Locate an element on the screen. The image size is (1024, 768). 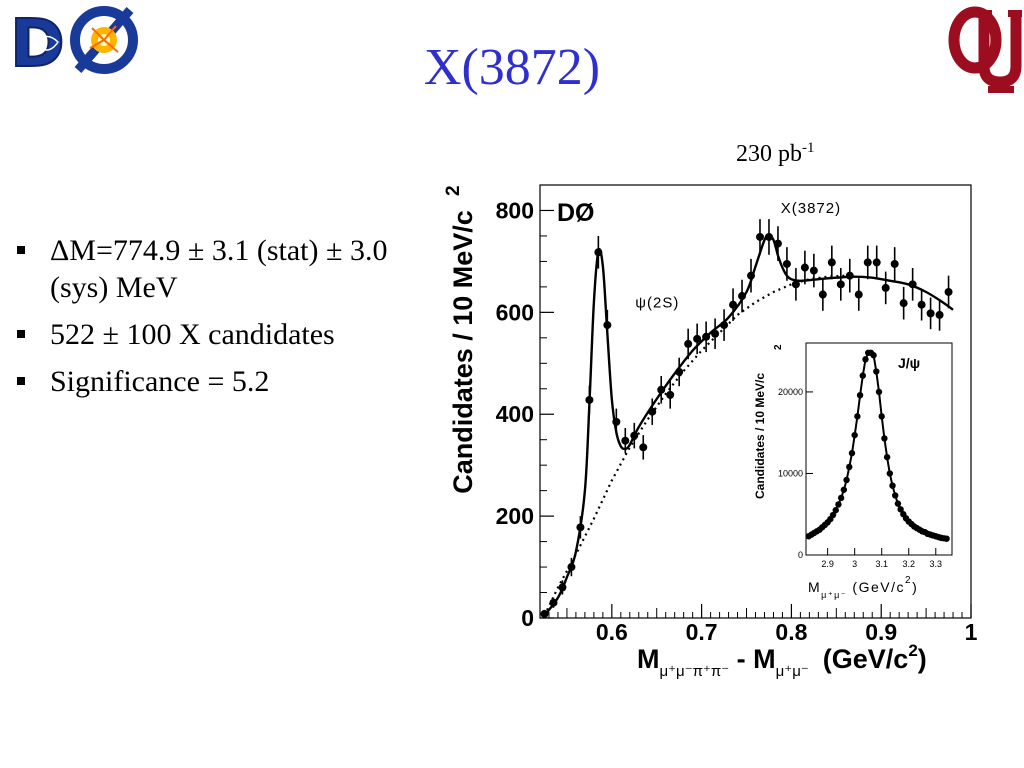
inset-x-tick-label: 3 is located at coordinates (854, 564).